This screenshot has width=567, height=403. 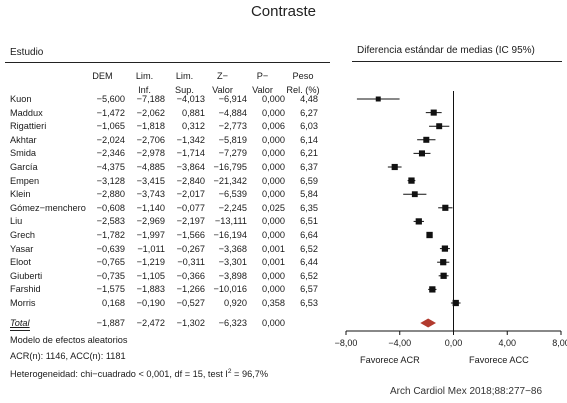 What do you see at coordinates (110, 153) in the screenshot?
I see `dem-value: −2,346` at bounding box center [110, 153].